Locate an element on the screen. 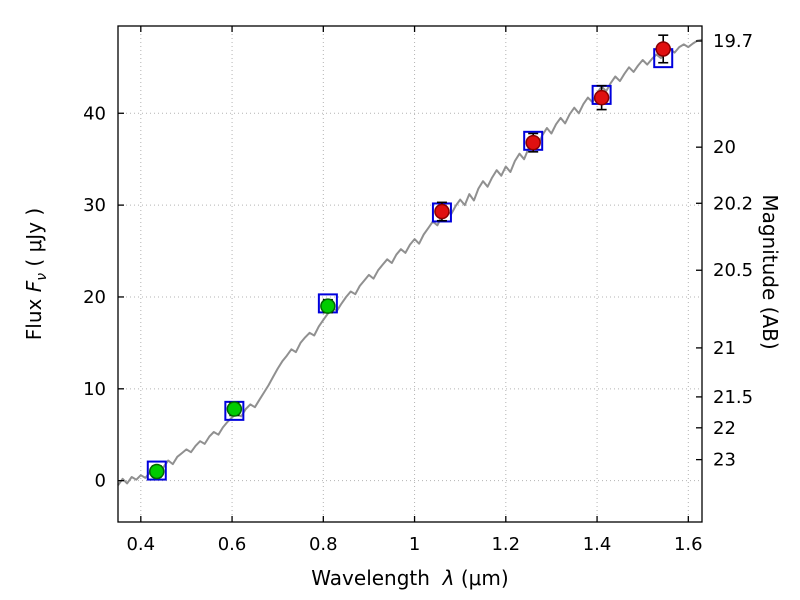  y-tick-labels: 0 10 20 30 40 is located at coordinates (94, 297).